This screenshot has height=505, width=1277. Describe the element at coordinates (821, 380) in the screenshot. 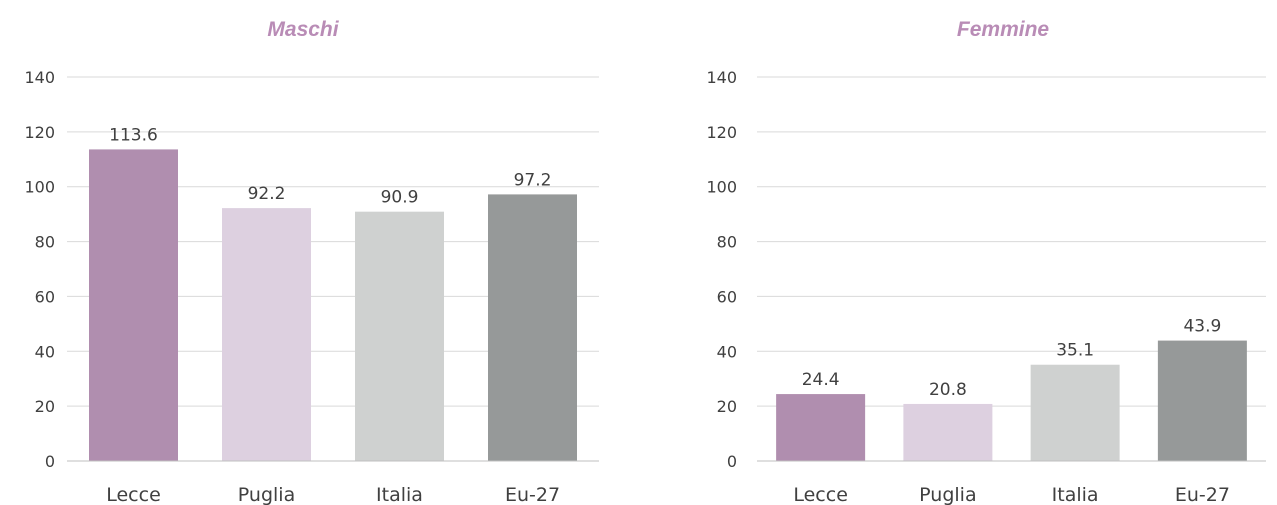

I see `data-label: 24.4` at that location.